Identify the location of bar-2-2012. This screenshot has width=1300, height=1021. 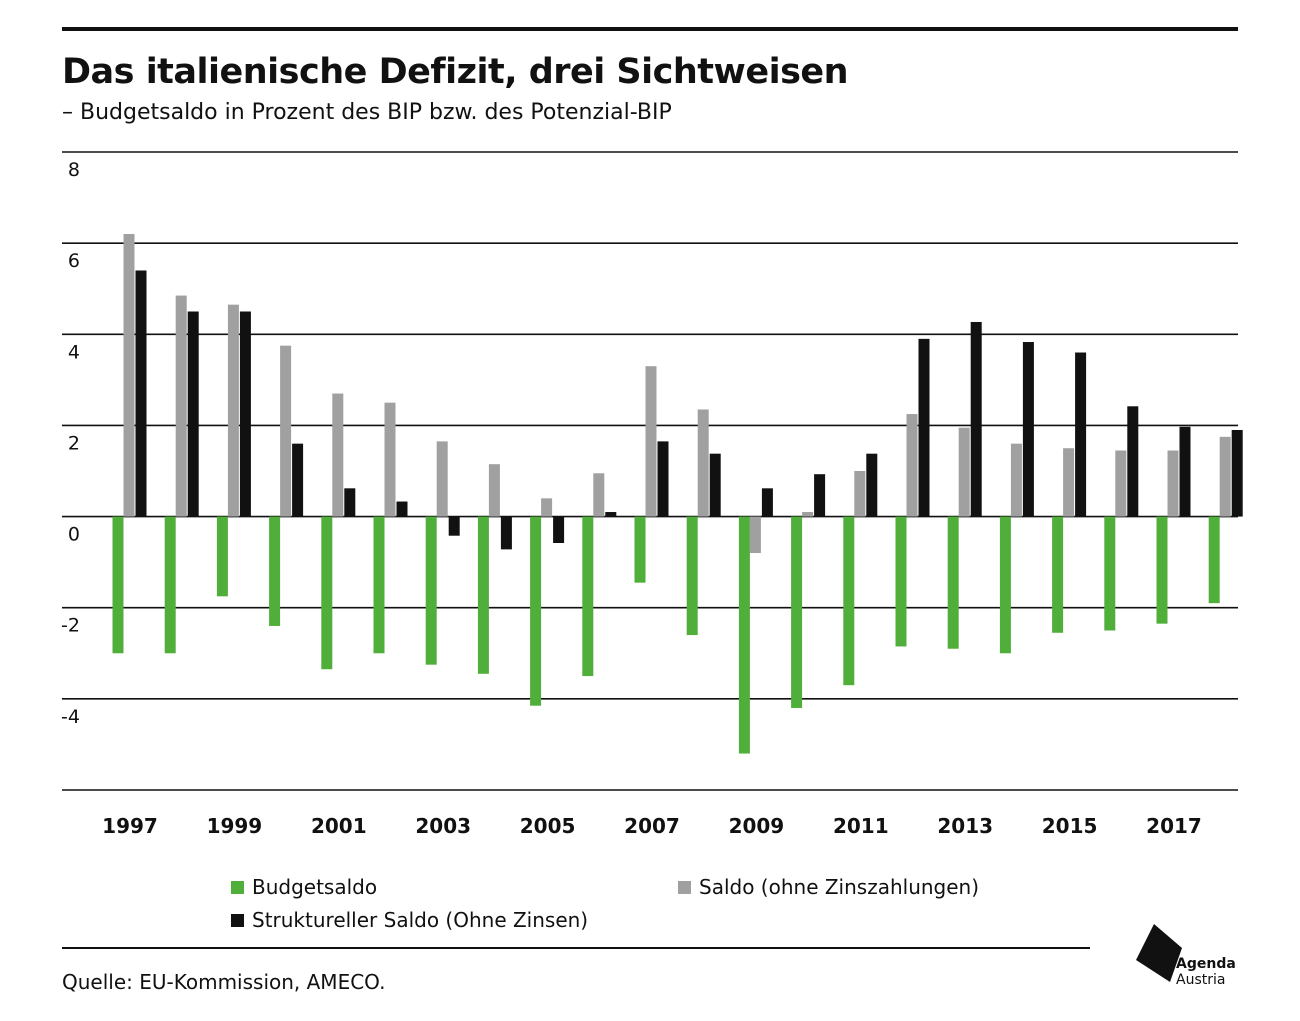
(924, 427).